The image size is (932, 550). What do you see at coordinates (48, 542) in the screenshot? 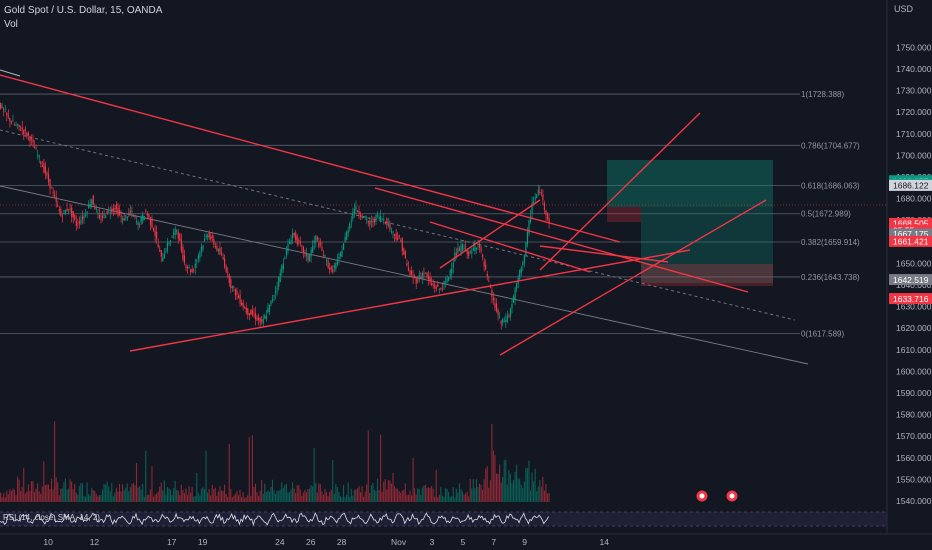
I see `time-tick-label: 10` at bounding box center [48, 542].